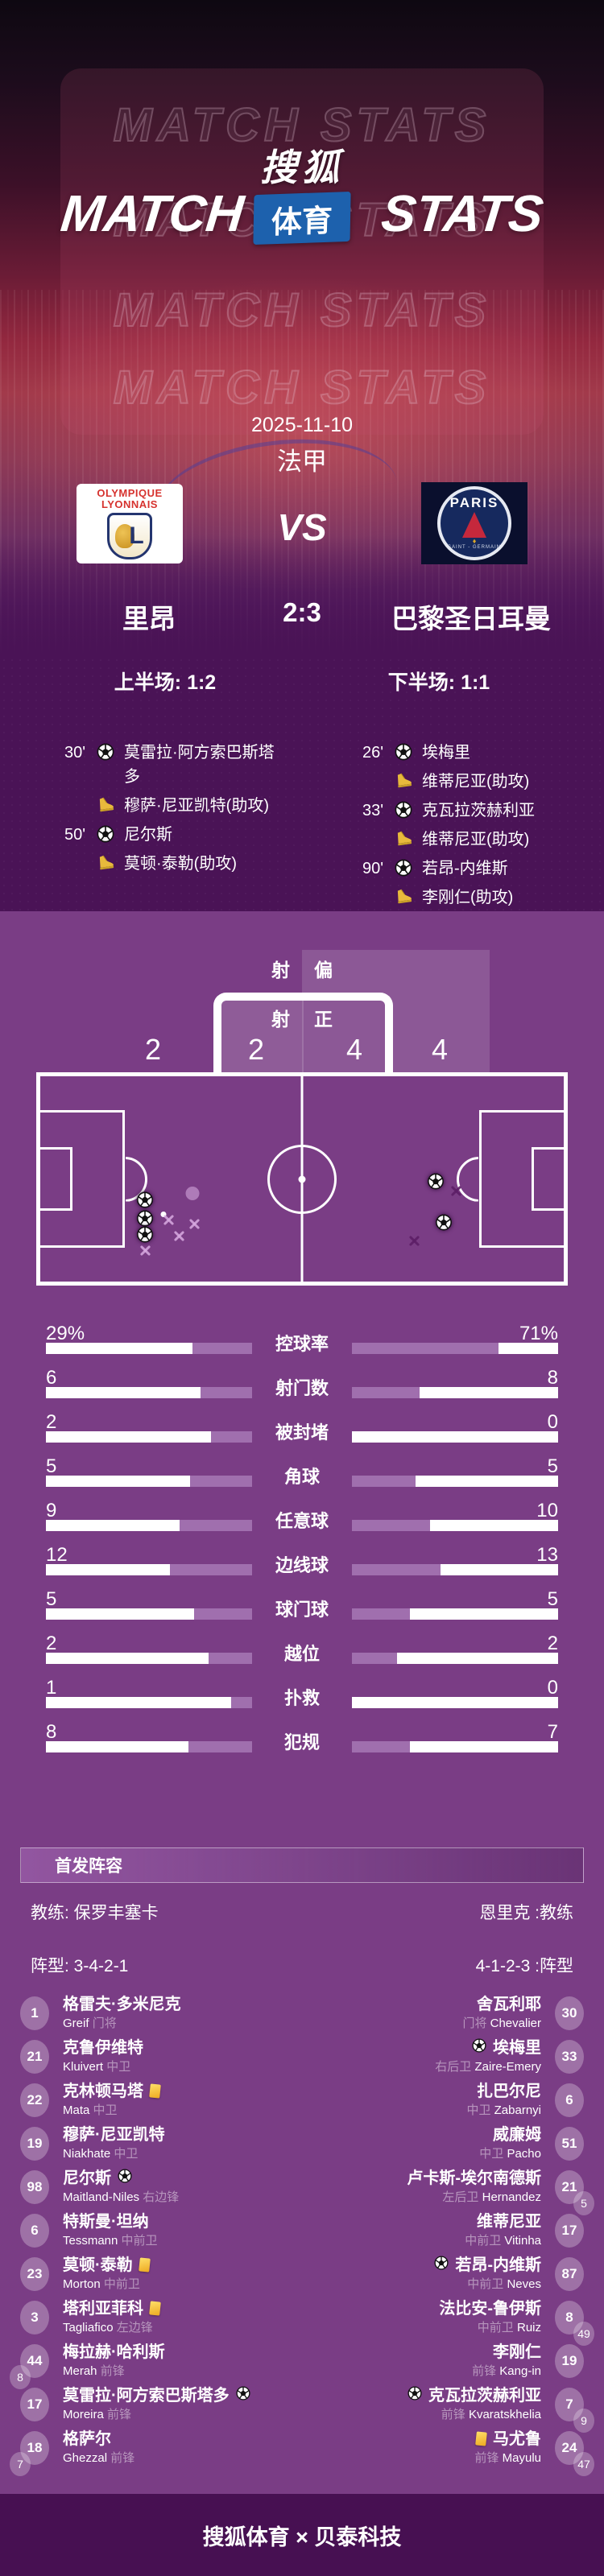 This screenshot has height=2576, width=604. I want to click on player-row: 6 特斯曼·坦纳 Tessmann 中前卫, so click(151, 2234).